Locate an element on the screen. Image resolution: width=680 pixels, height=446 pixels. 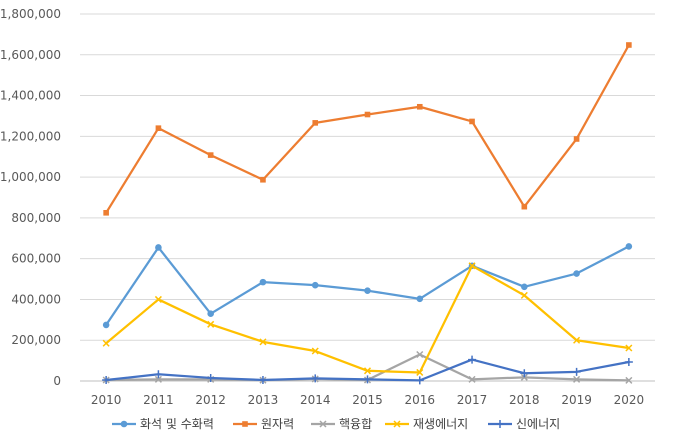
x-tick-label: 2016 is located at coordinates (419, 400).